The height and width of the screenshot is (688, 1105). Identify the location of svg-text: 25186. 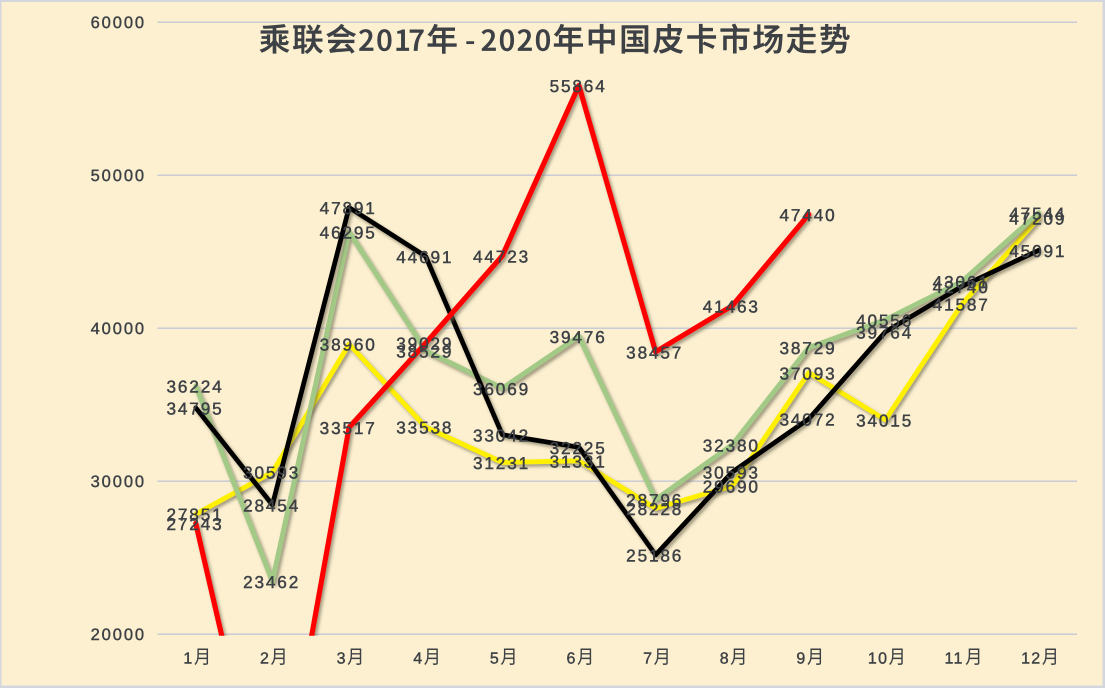
(654, 556).